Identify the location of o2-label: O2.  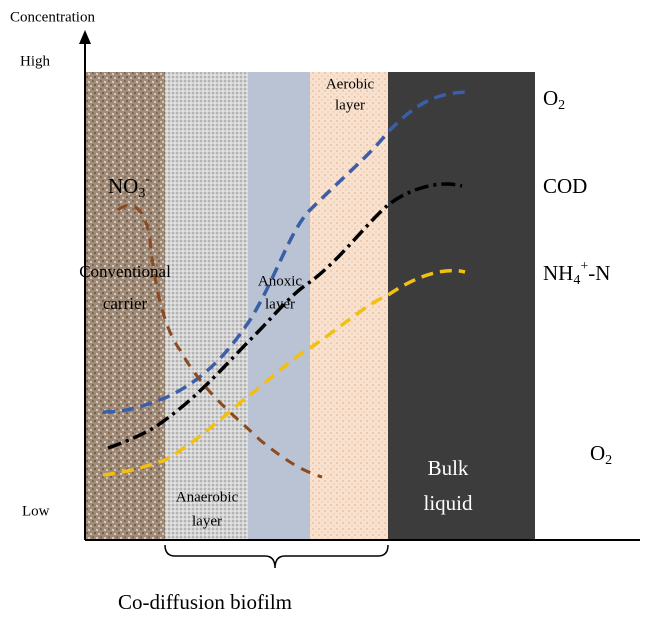
(554, 99).